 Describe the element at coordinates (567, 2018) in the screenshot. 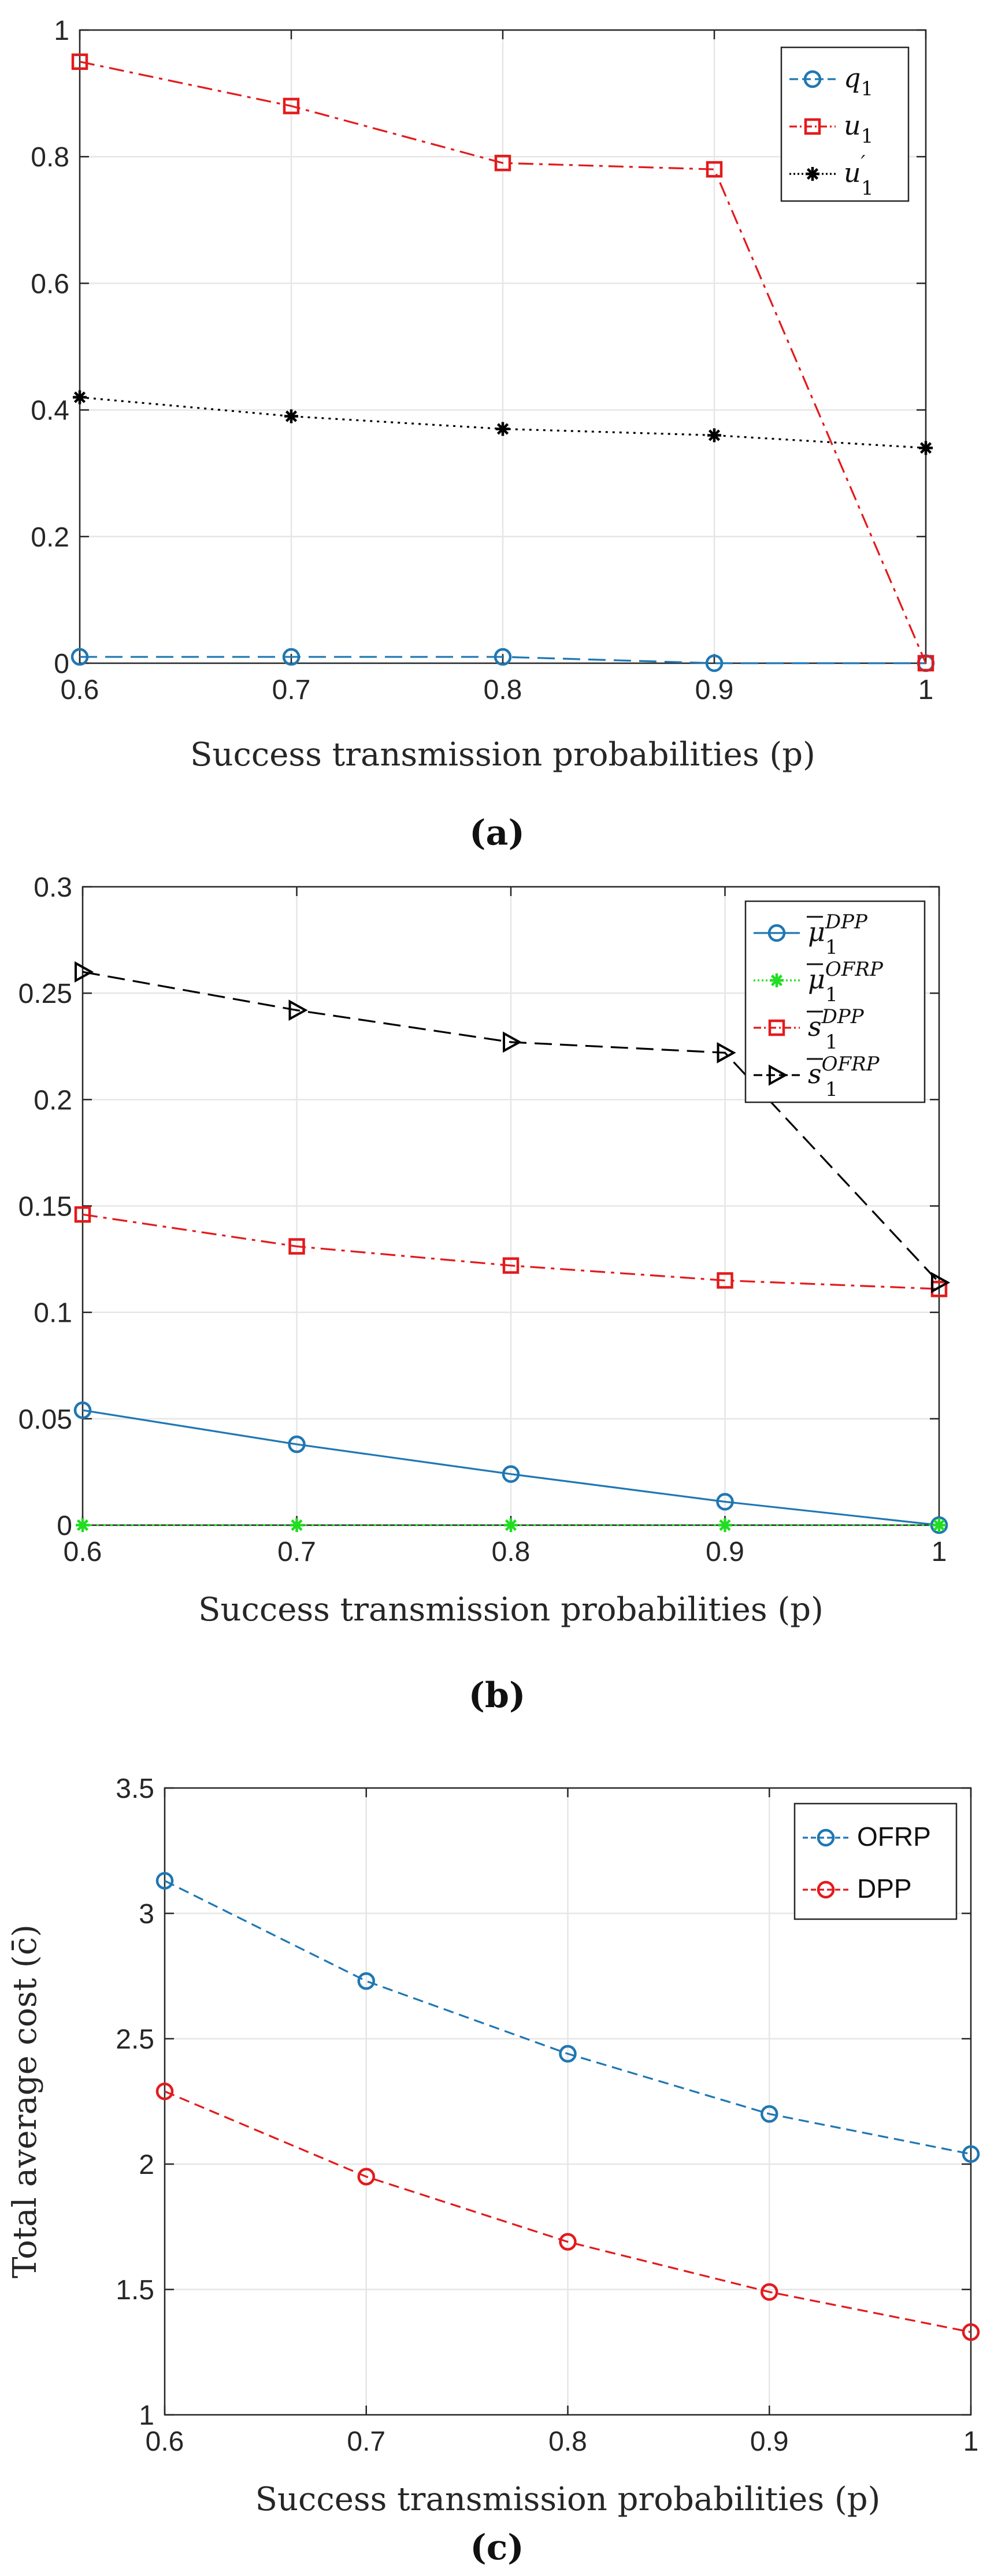

I see `series-ofrp` at that location.